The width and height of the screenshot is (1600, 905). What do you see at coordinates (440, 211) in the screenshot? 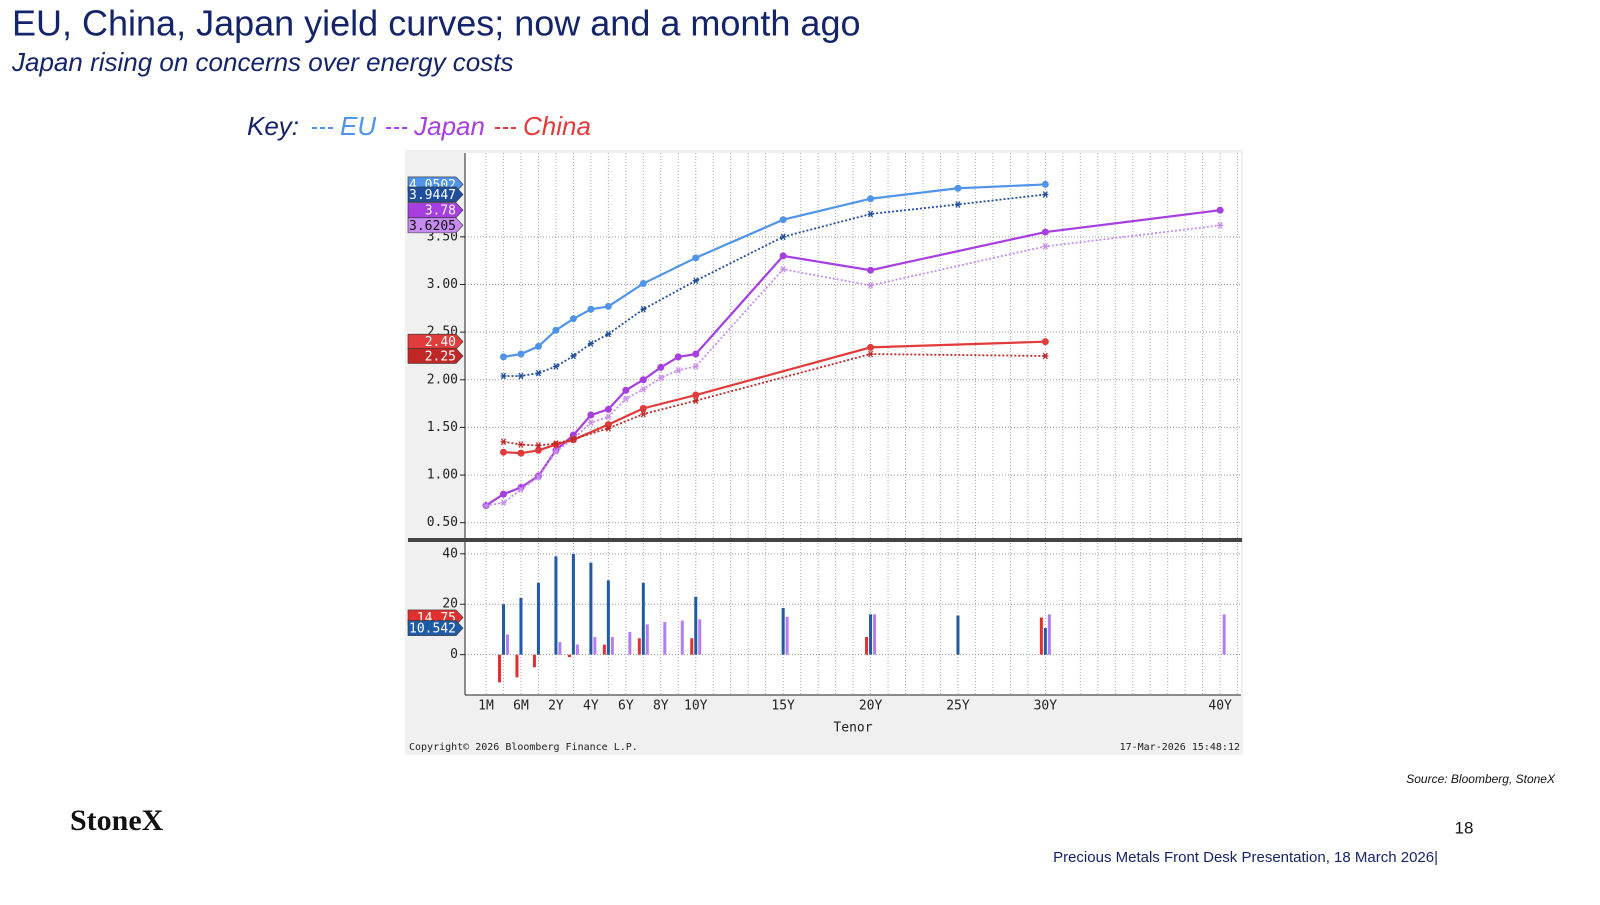
I see `value-tag-label: 3.78` at bounding box center [440, 211].